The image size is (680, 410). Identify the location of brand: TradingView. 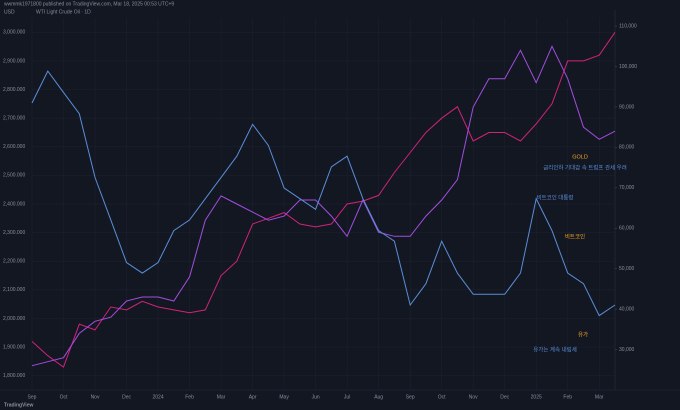
(18, 405).